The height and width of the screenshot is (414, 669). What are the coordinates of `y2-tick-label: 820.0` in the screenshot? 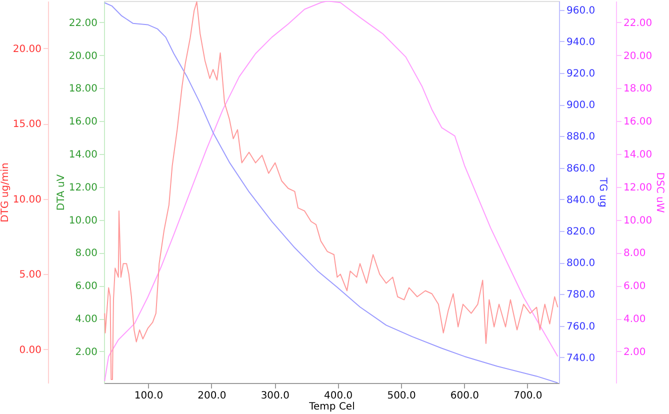 It's located at (581, 232).